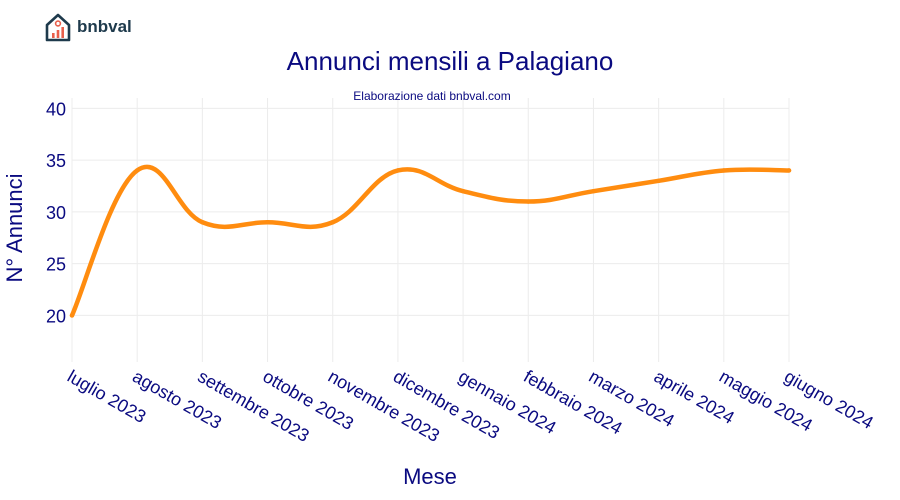 This screenshot has height=500, width=900. What do you see at coordinates (431, 96) in the screenshot?
I see `chart-subtitle: Elaborazione dati bnbval.com` at bounding box center [431, 96].